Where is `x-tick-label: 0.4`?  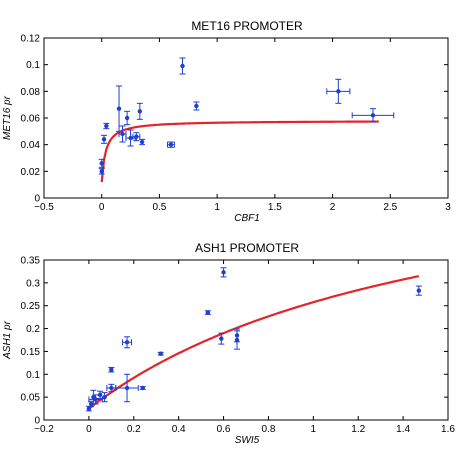 x-tick-label: 0.4 is located at coordinates (179, 429).